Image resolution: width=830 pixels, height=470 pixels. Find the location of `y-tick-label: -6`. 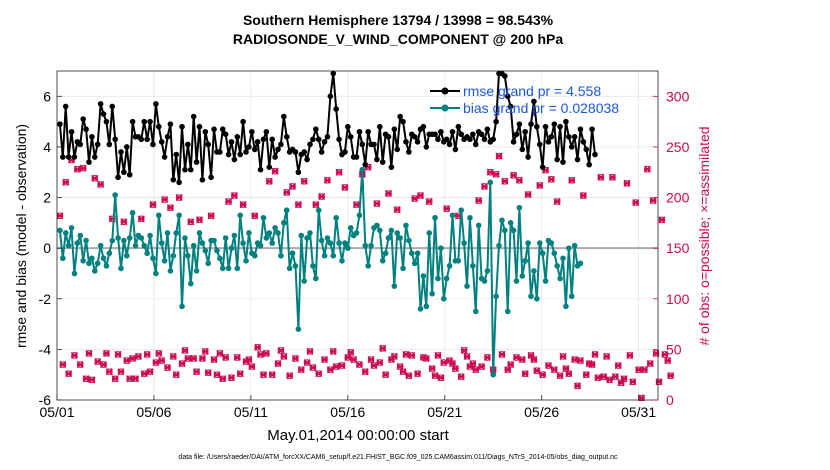

y-tick-label: -6 is located at coordinates (45, 400).